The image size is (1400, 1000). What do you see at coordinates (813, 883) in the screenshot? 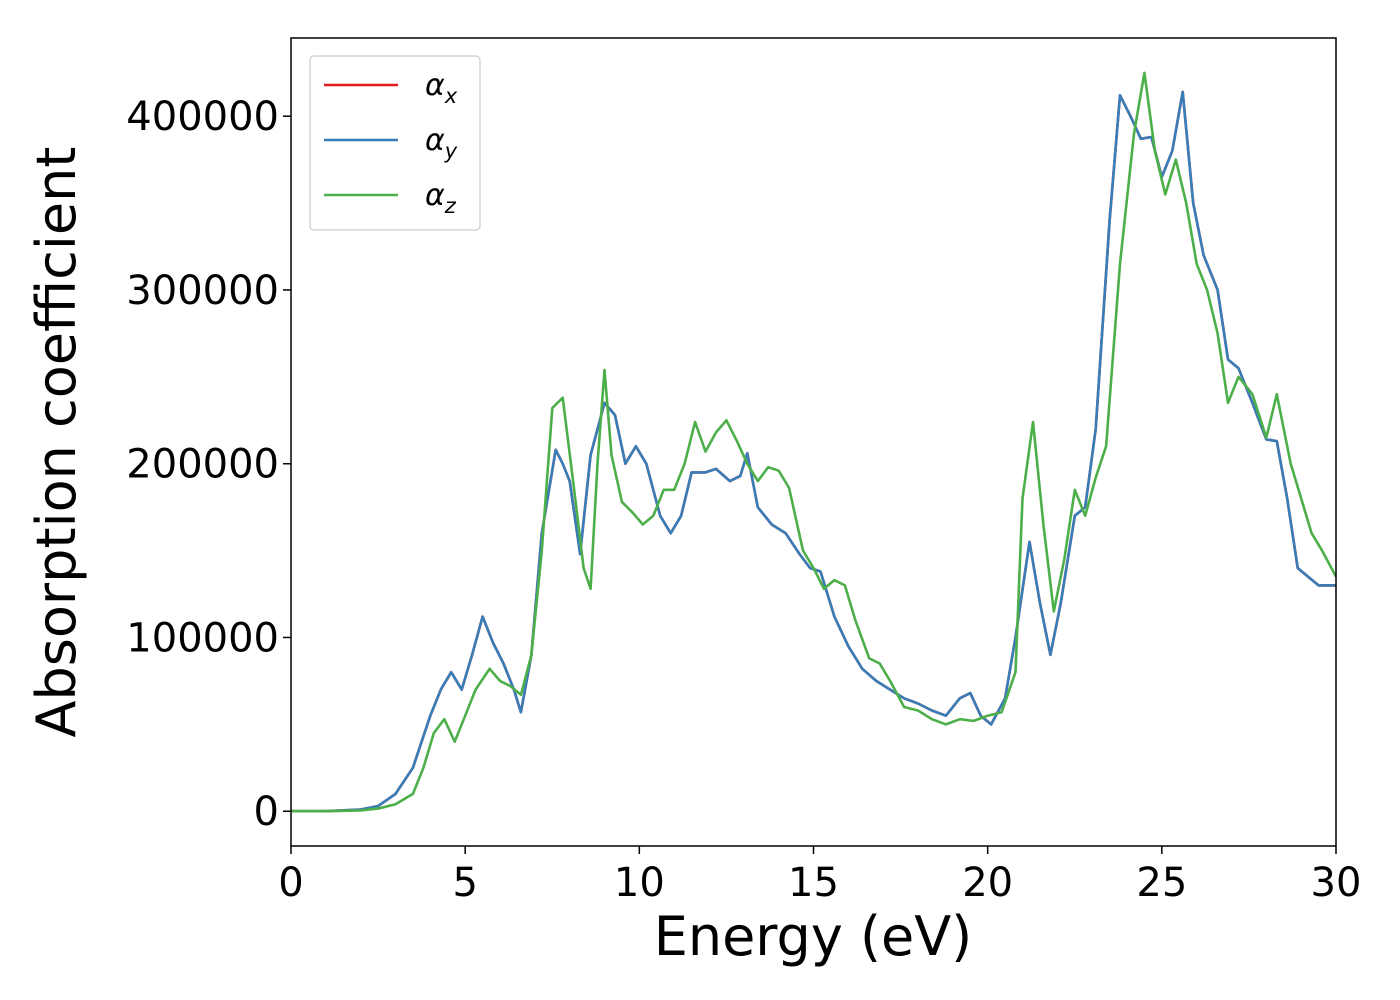
I see `x-tick-label: 15` at bounding box center [813, 883].